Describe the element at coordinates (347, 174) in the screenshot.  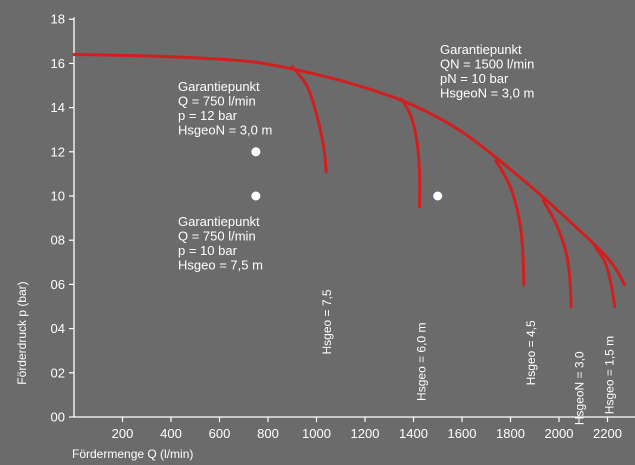
I see `guarantee-points` at that location.